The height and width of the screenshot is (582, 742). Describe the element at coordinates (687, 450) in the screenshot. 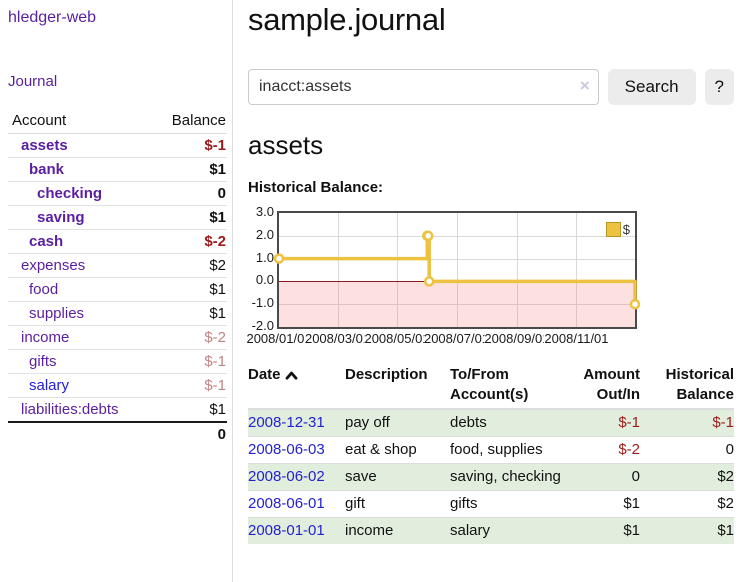

I see `transaction-balance: 0` at that location.